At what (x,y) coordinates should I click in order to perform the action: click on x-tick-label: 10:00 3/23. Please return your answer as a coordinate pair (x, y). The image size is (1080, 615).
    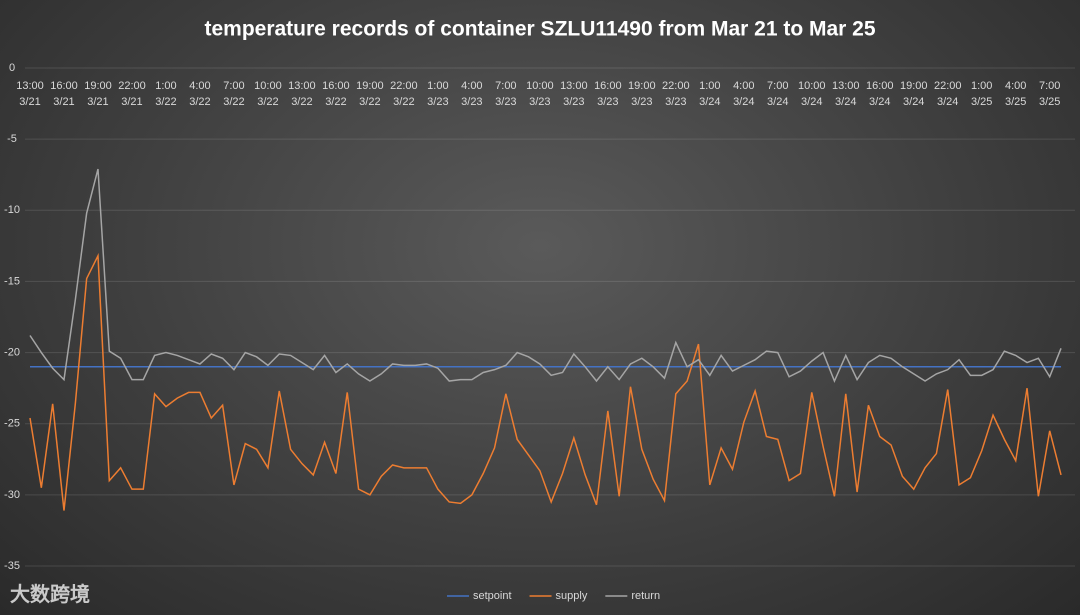
    Looking at the image, I should click on (540, 94).